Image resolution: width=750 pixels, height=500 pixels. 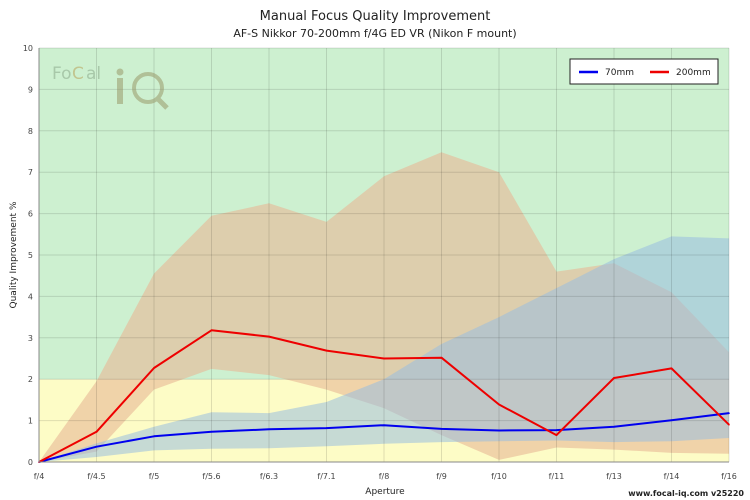 I want to click on y-axis-label: Quality Improvement %, so click(x=14, y=254).